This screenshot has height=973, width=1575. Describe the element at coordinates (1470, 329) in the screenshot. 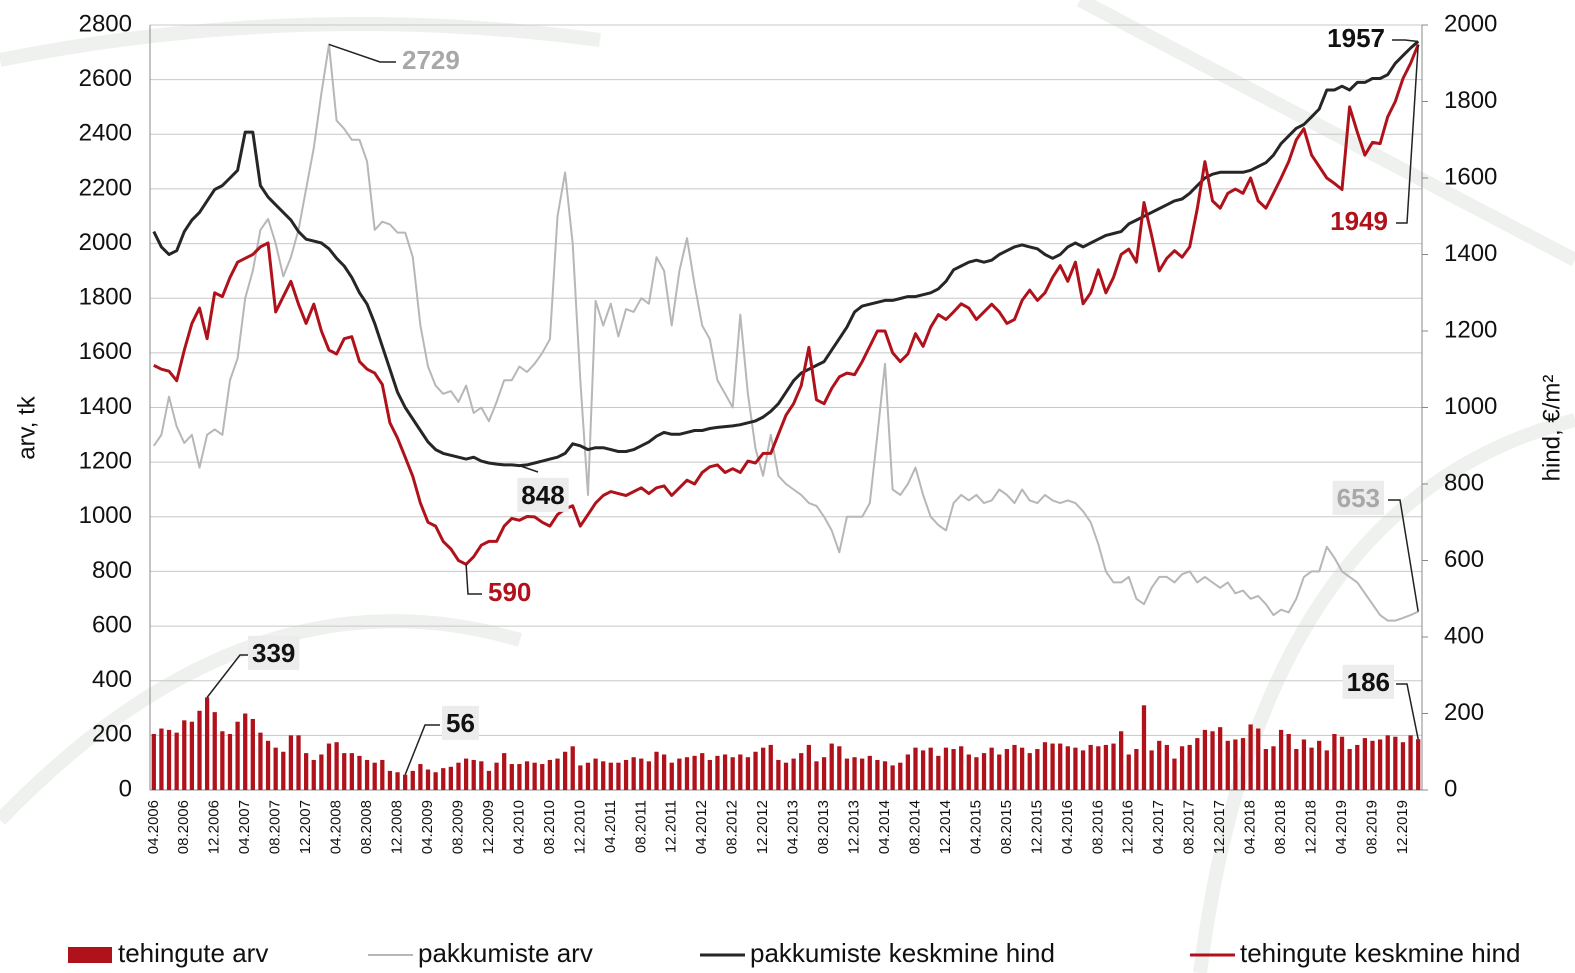

I see `y2-tick-label: 1200` at that location.